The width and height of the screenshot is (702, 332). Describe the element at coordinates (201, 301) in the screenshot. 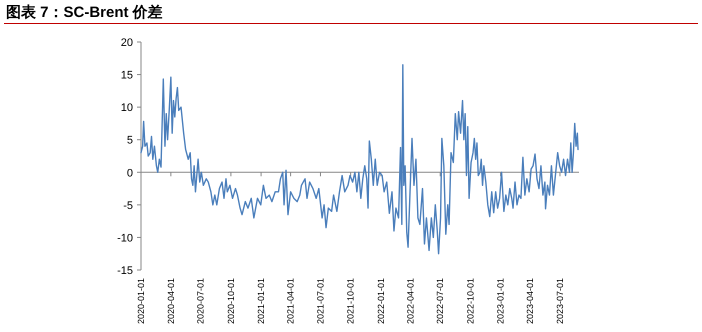

I see `x-tick-label: 2020-07-01` at that location.